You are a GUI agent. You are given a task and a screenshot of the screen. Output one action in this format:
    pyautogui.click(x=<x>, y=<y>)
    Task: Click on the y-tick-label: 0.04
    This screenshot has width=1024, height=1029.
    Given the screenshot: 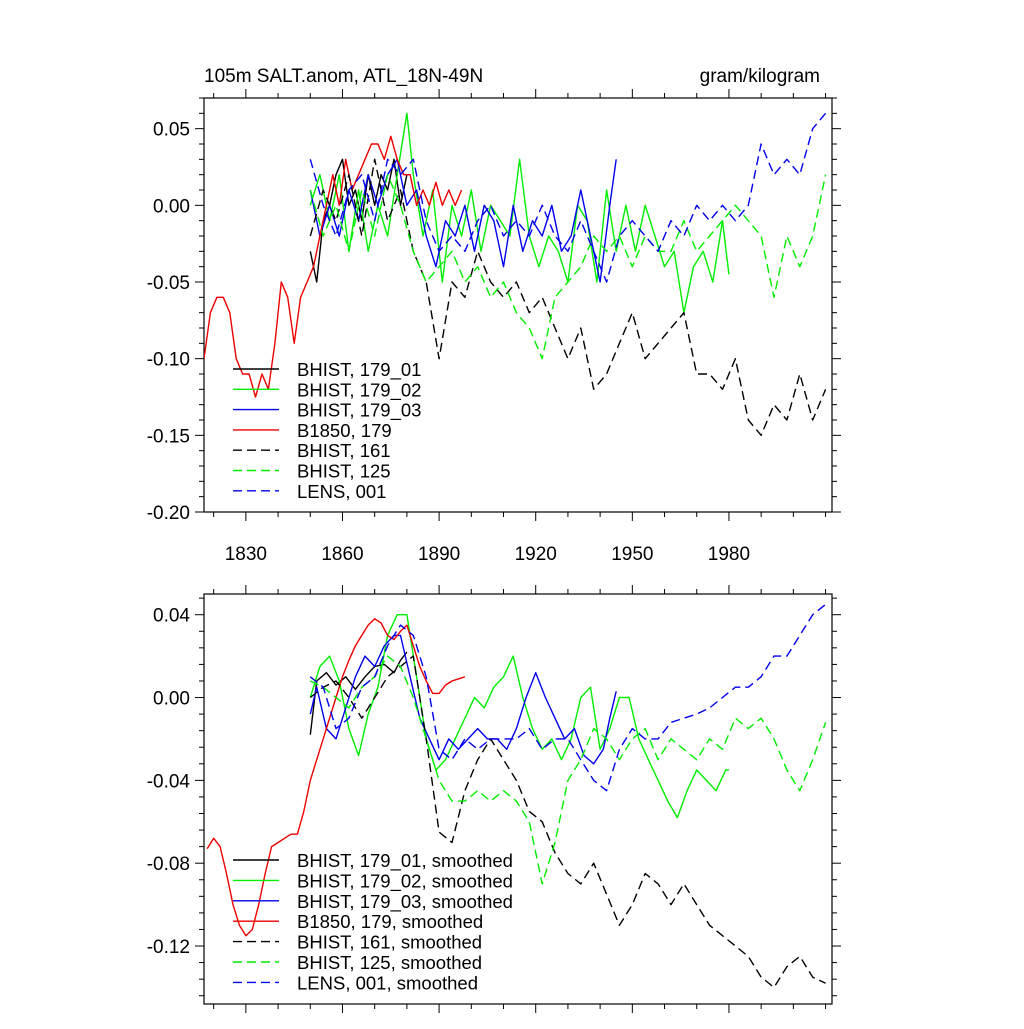 What is the action you would take?
    pyautogui.click(x=171, y=616)
    